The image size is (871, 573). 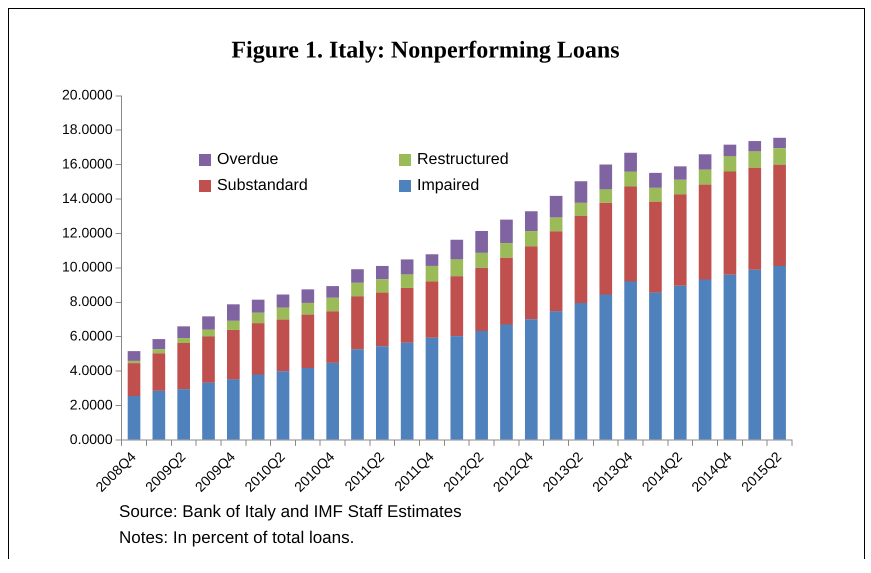 What do you see at coordinates (87, 232) in the screenshot?
I see `y-tick-label: 12.0000` at bounding box center [87, 232].